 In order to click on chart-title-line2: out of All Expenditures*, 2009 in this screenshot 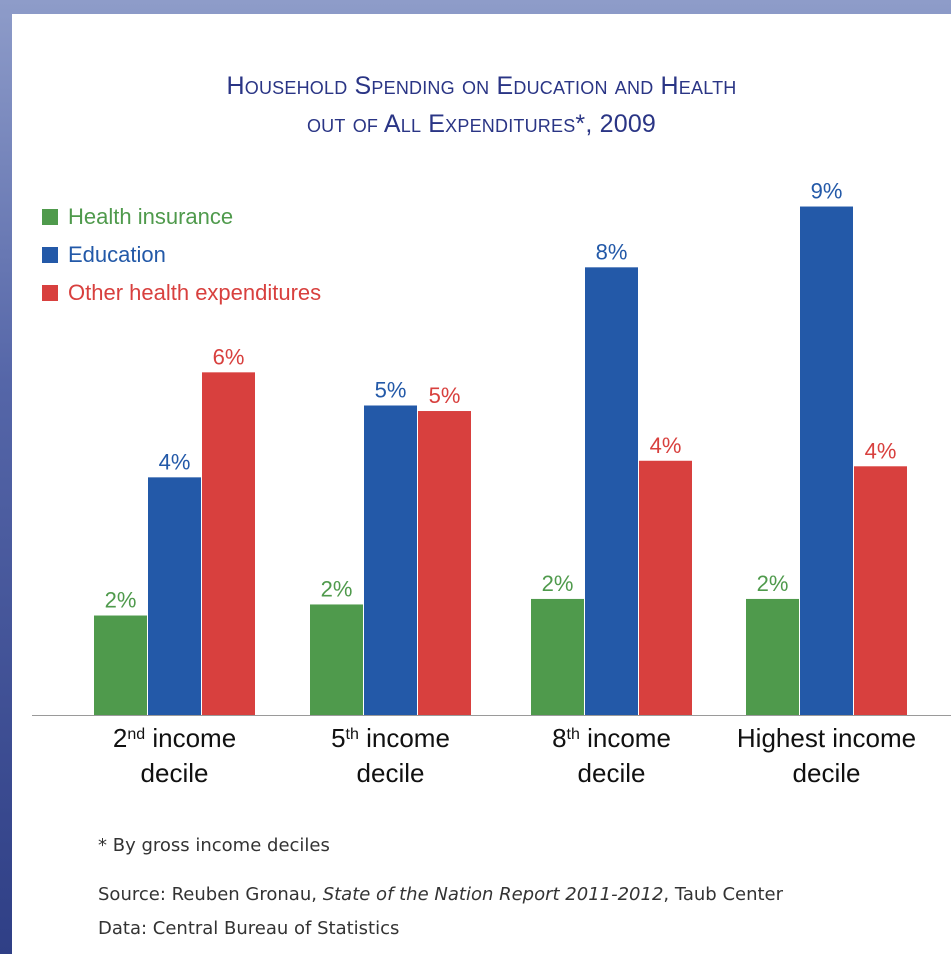, I will do `click(481, 124)`.